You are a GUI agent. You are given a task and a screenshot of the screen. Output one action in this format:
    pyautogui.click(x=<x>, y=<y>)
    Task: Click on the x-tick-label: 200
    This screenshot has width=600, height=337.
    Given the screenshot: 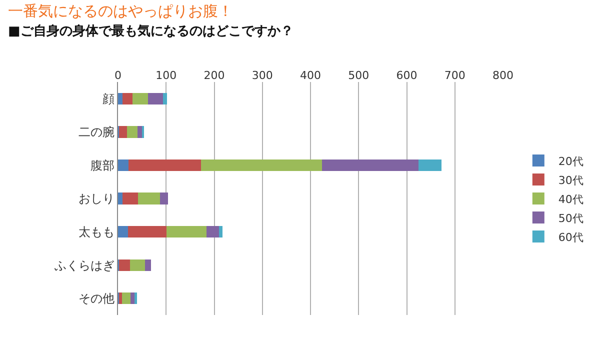 What is the action you would take?
    pyautogui.click(x=214, y=75)
    